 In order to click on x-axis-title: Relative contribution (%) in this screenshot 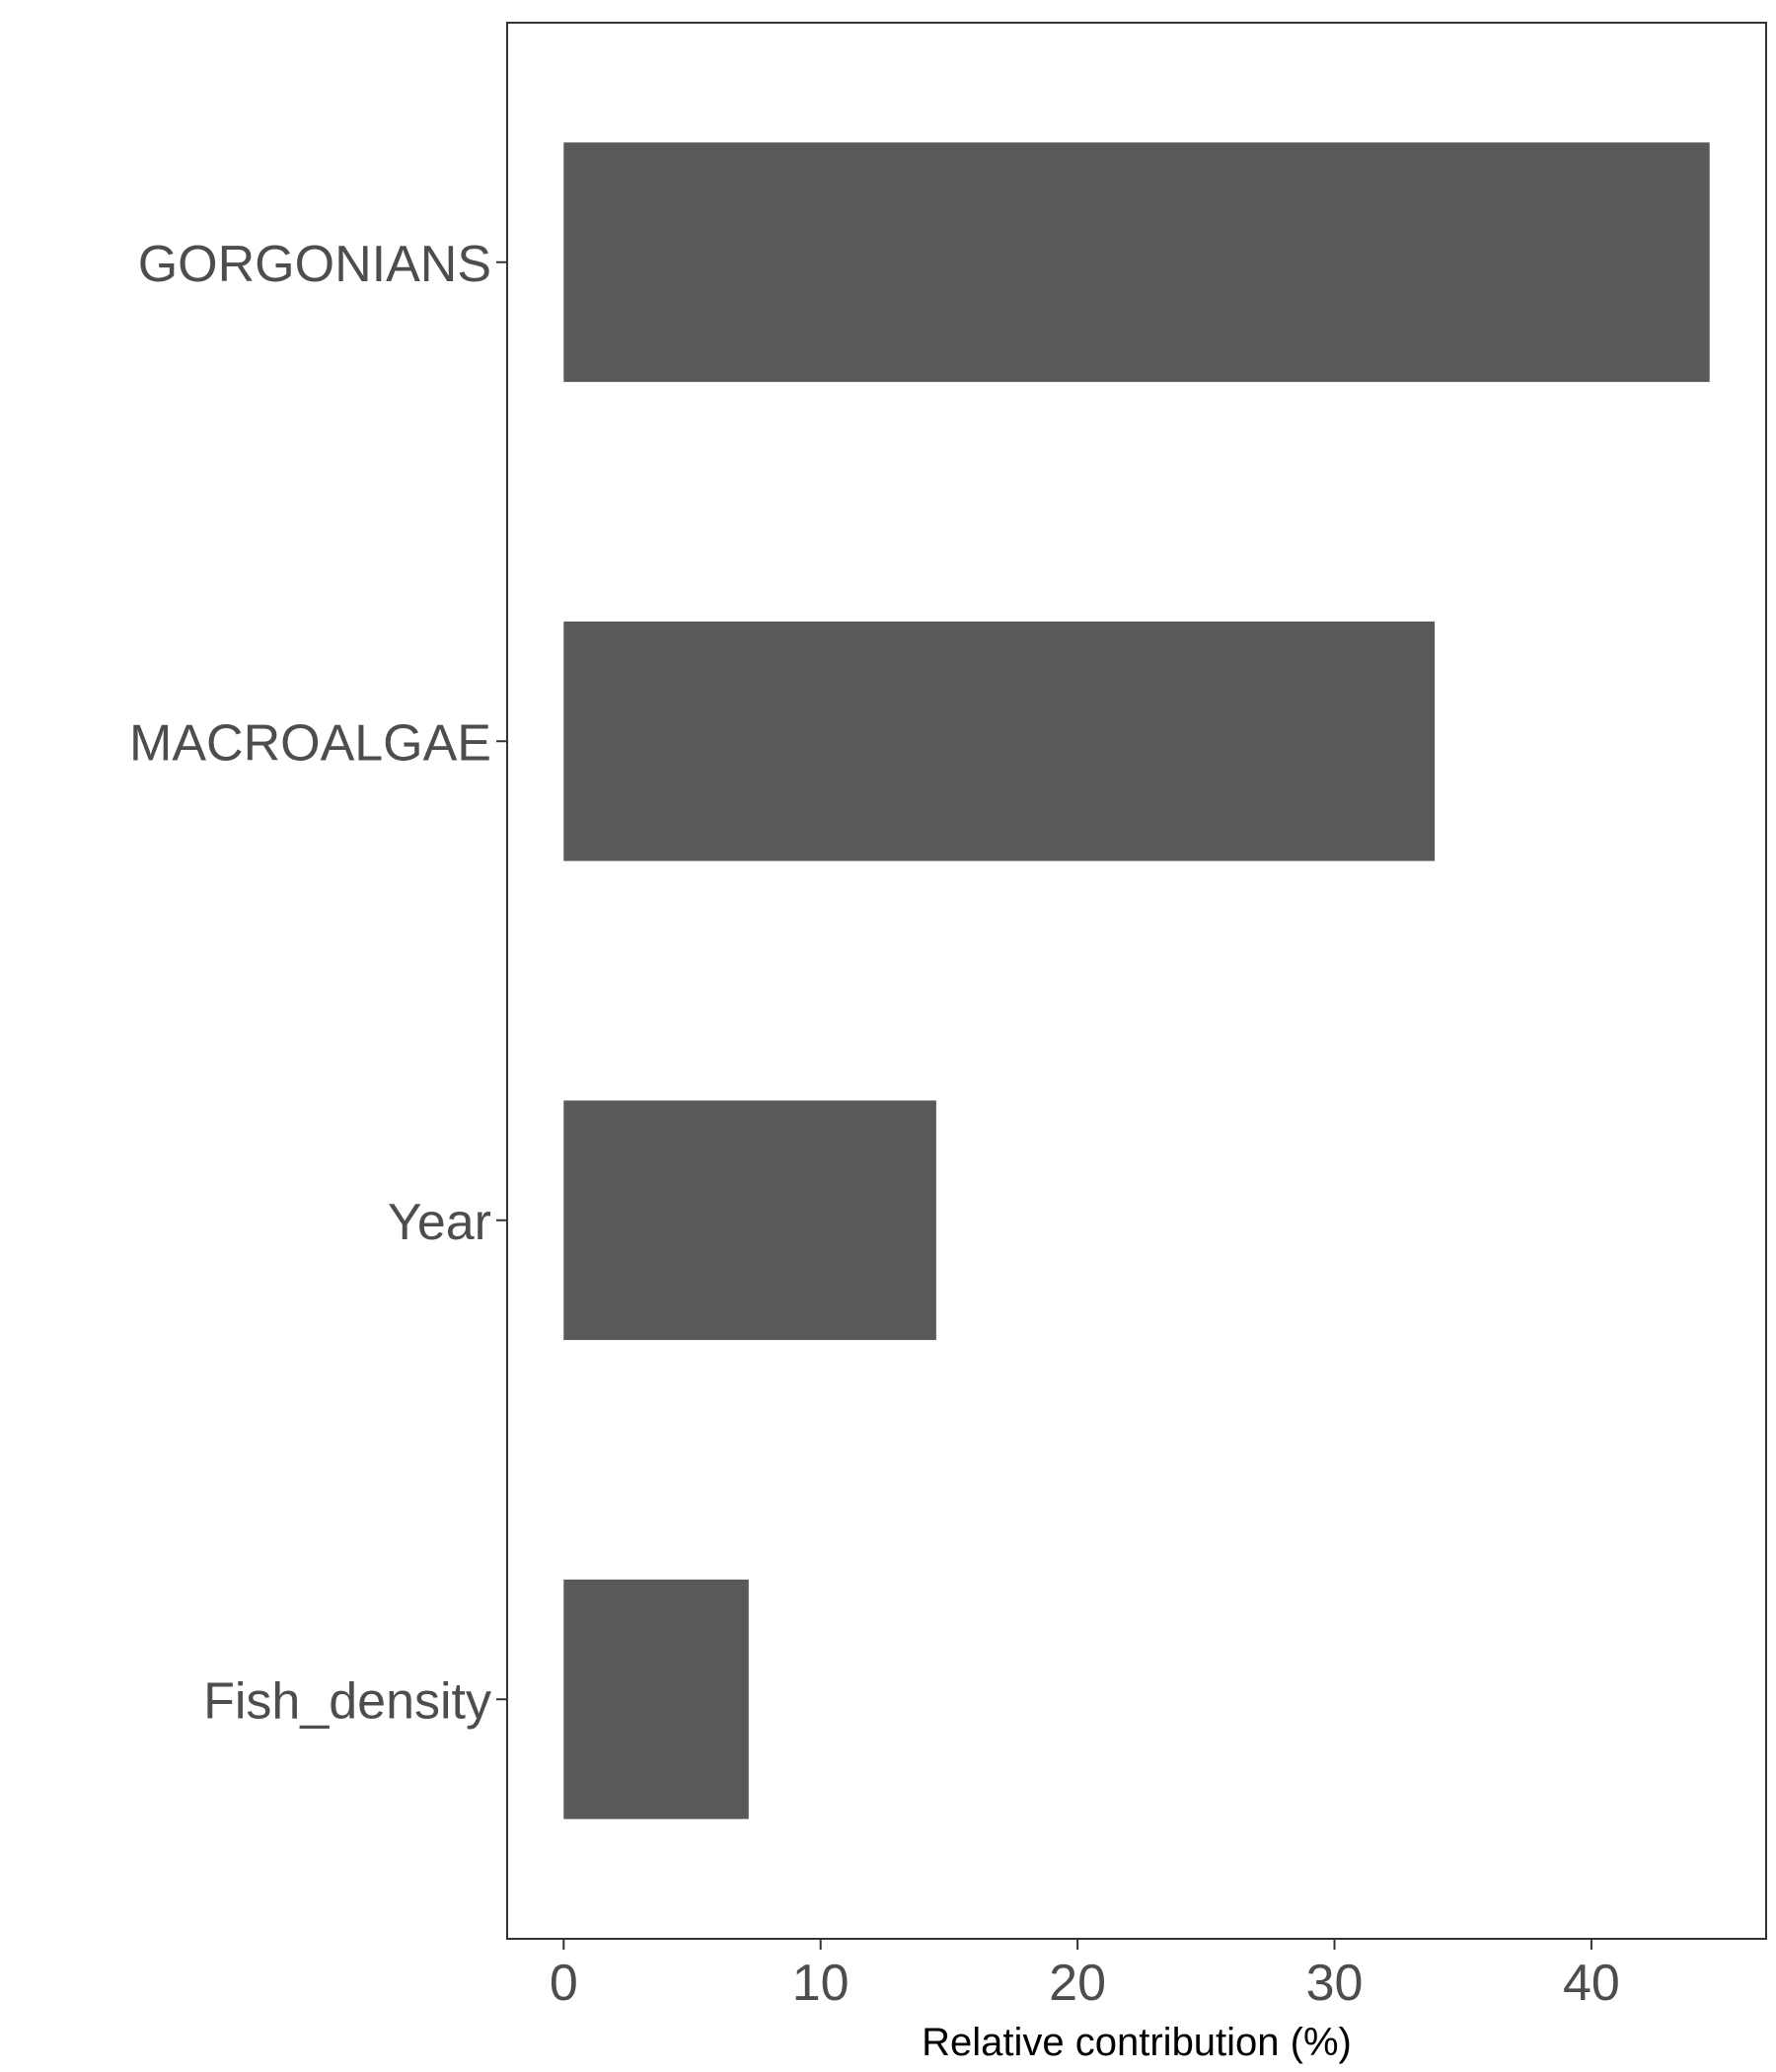, I will do `click(1137, 2043)`.